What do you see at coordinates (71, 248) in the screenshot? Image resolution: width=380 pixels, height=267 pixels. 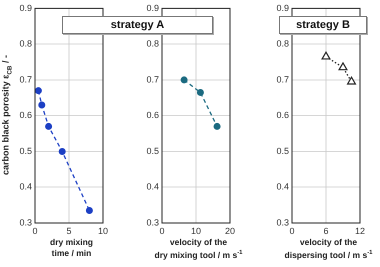 I see `x-axis-title: dry mixing time / min` at bounding box center [71, 248].